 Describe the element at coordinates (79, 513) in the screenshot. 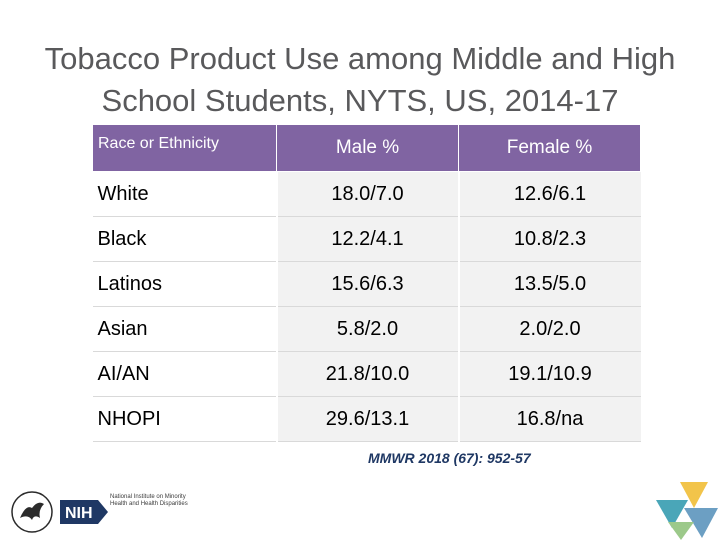

I see `nih-logo-text: NIH` at that location.